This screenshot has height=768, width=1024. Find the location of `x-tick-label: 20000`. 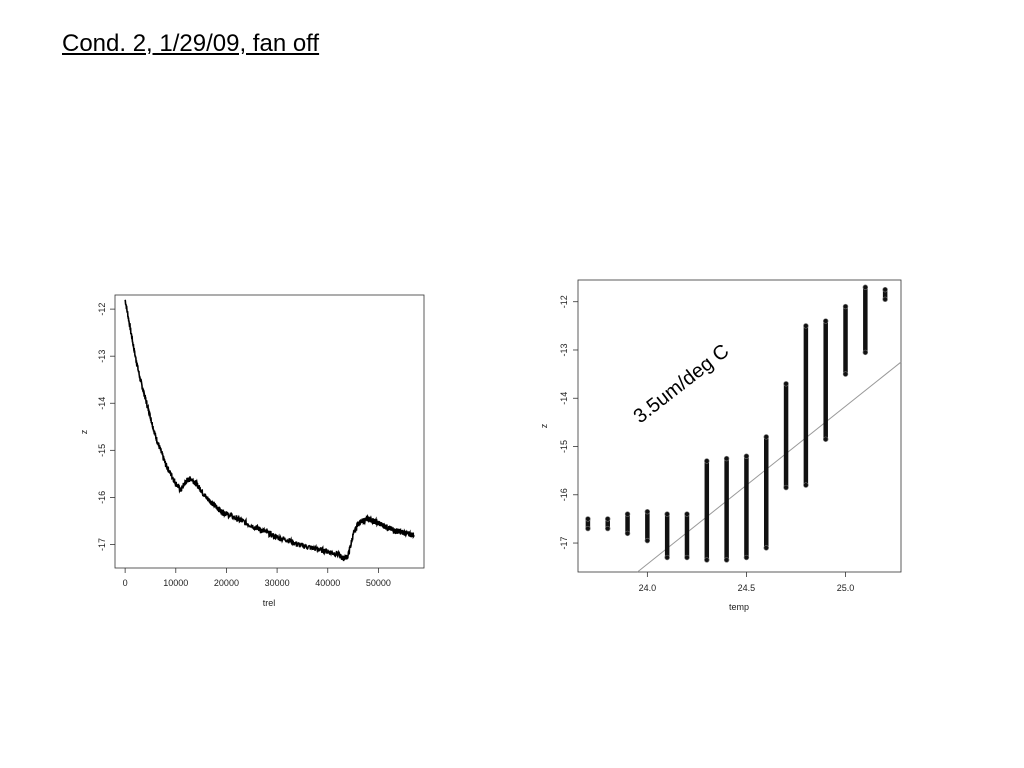

x-tick-label: 20000 is located at coordinates (226, 583).